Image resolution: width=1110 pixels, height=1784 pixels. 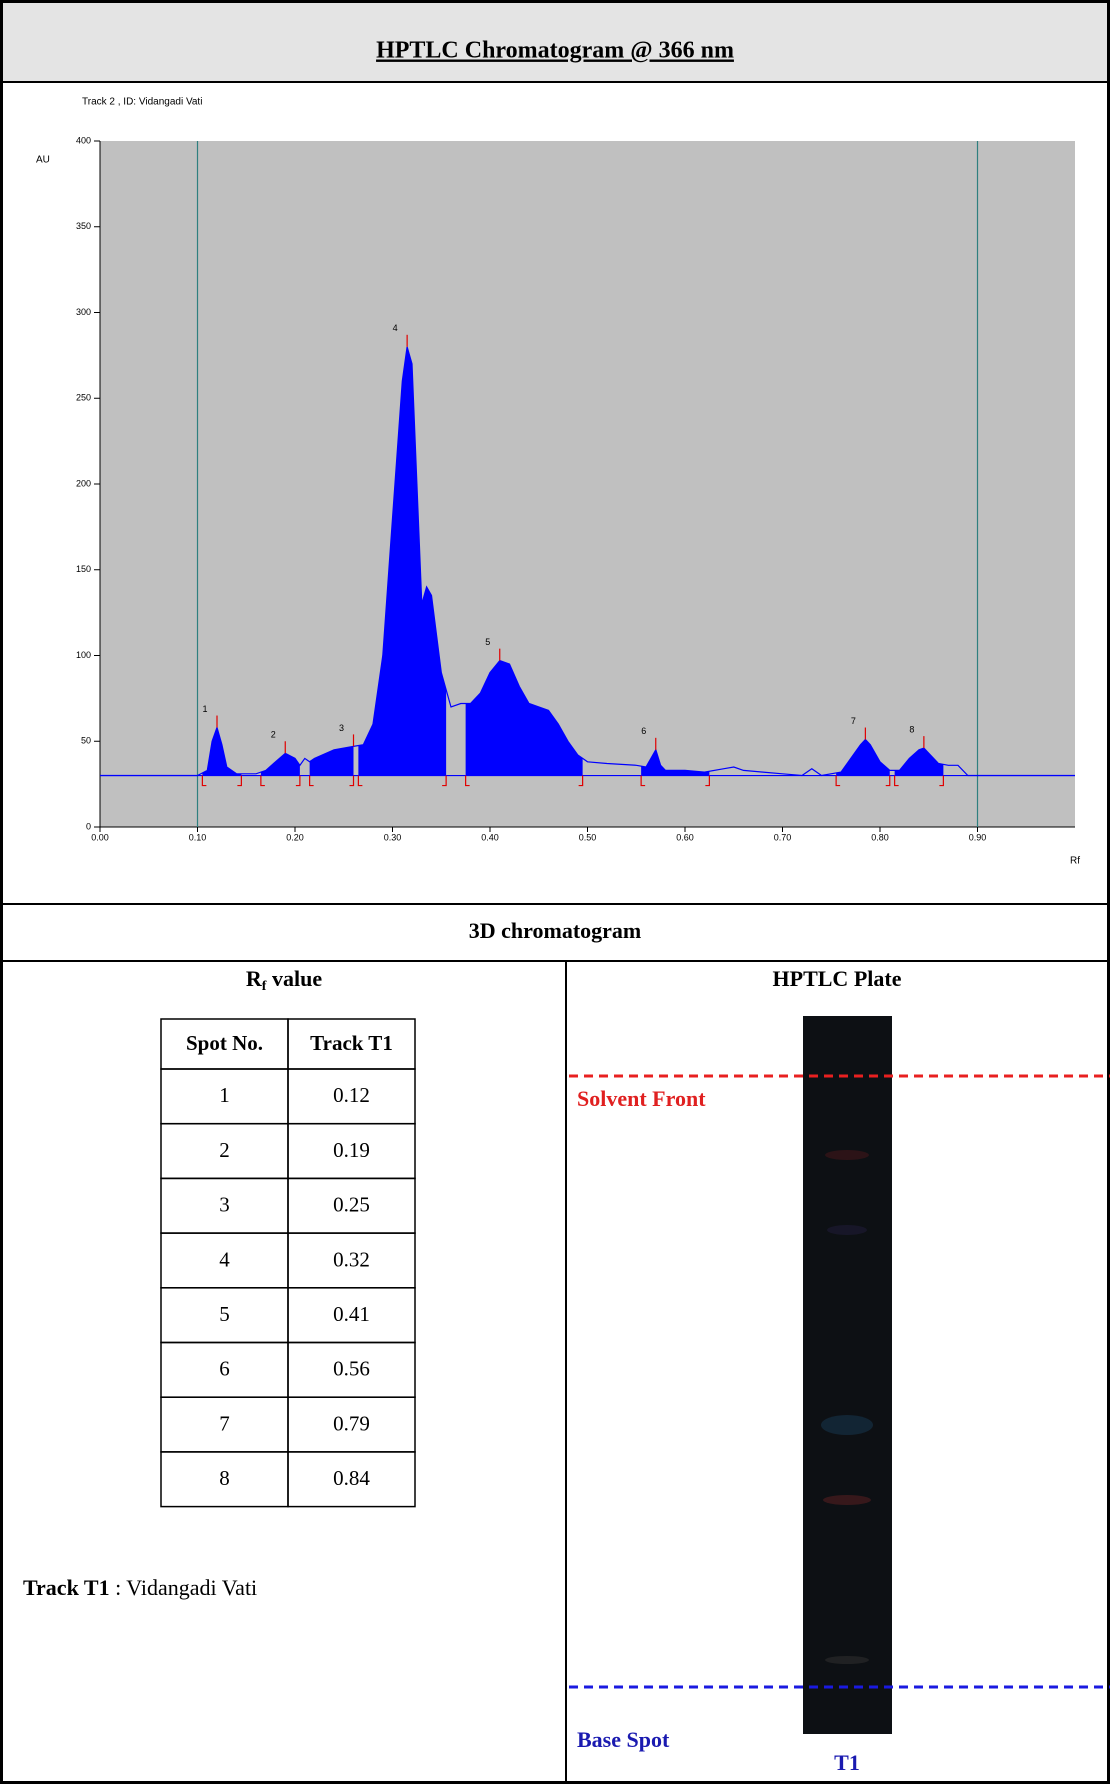 I want to click on table-value: 5, so click(x=224, y=1314).